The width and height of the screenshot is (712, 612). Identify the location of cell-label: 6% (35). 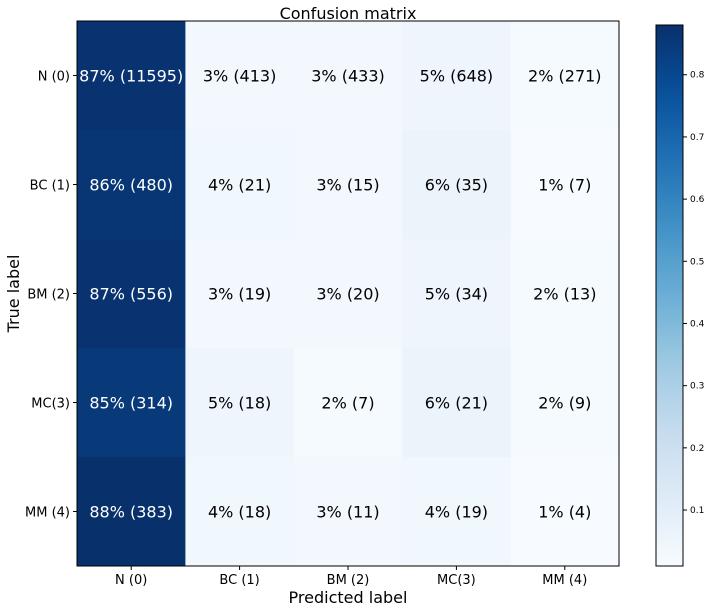
(456, 185).